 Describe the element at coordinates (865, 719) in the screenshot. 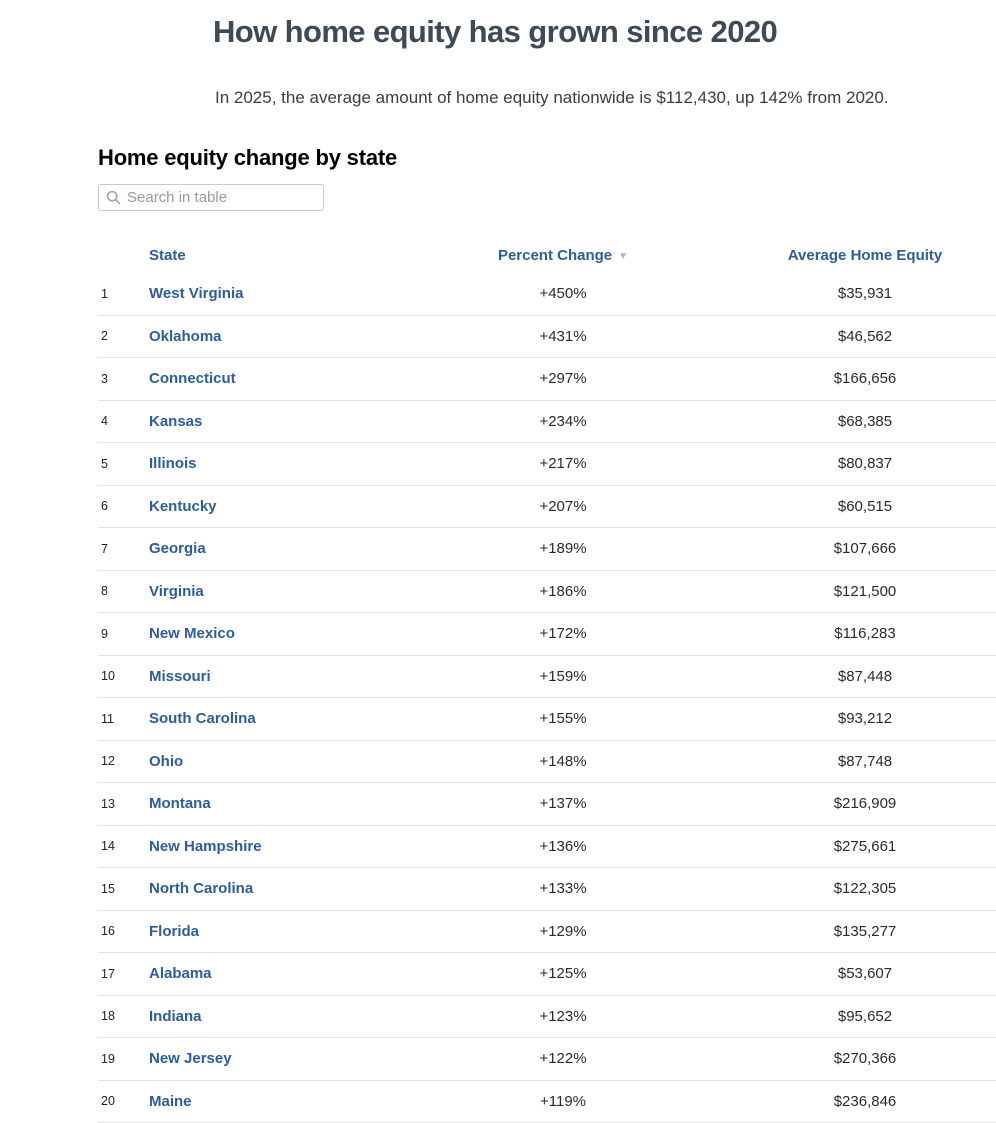

I see `average-home-equity-value: $93,212` at that location.